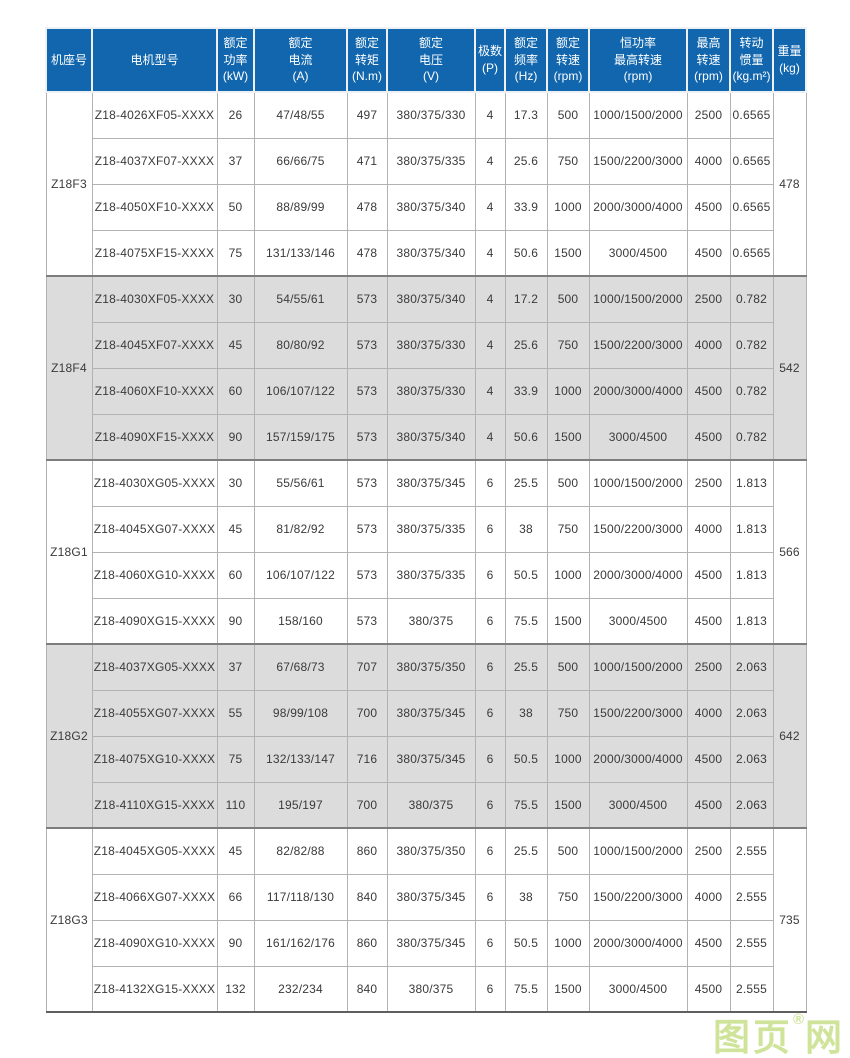  What do you see at coordinates (154, 299) in the screenshot?
I see `model-cell: Z18-4030XF05-XXXX` at bounding box center [154, 299].